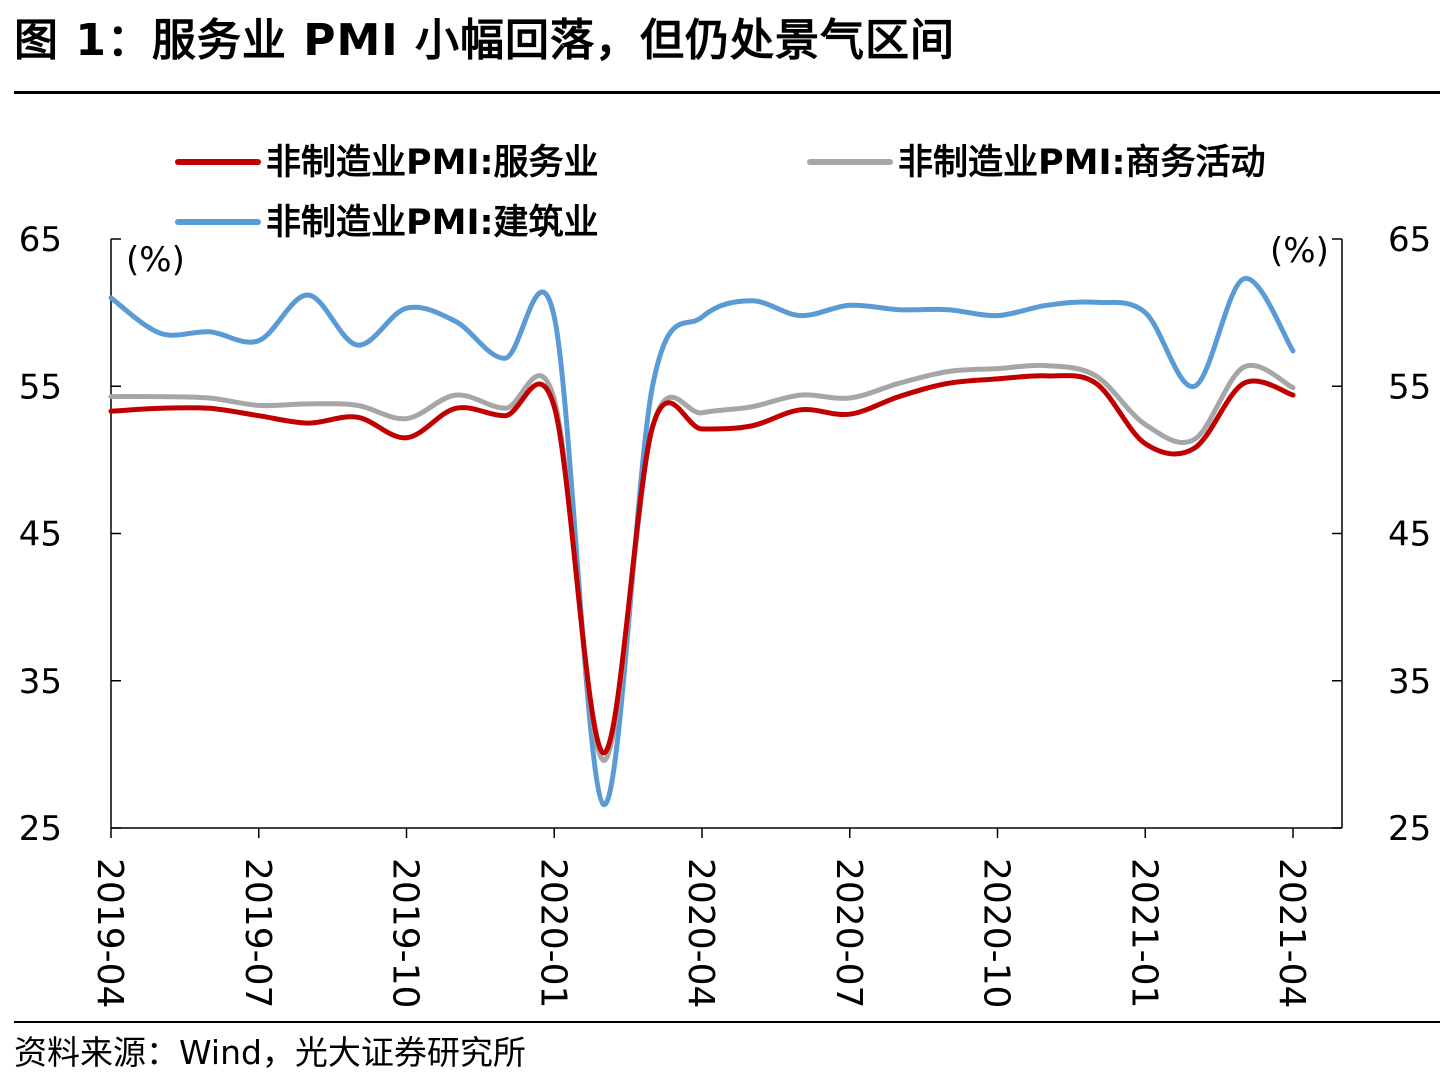  I want to click on right-y-tick-label: 25, so click(1409, 829).